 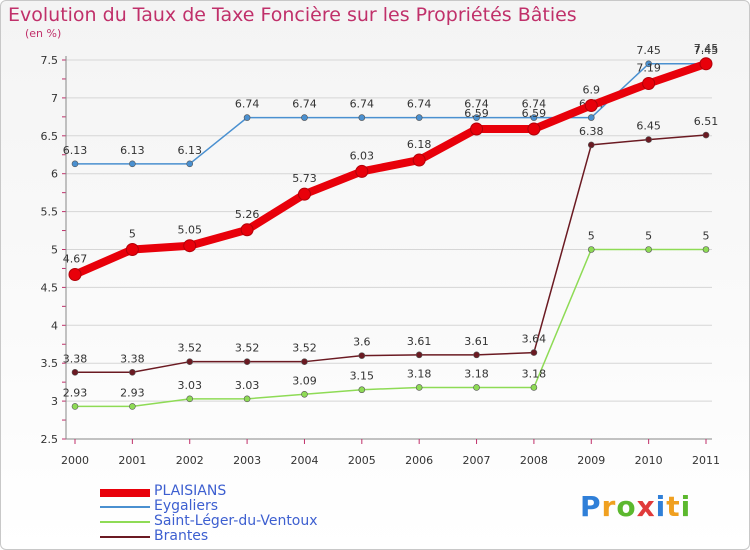 What do you see at coordinates (54, 250) in the screenshot?
I see `y-tick-label: 5` at bounding box center [54, 250].